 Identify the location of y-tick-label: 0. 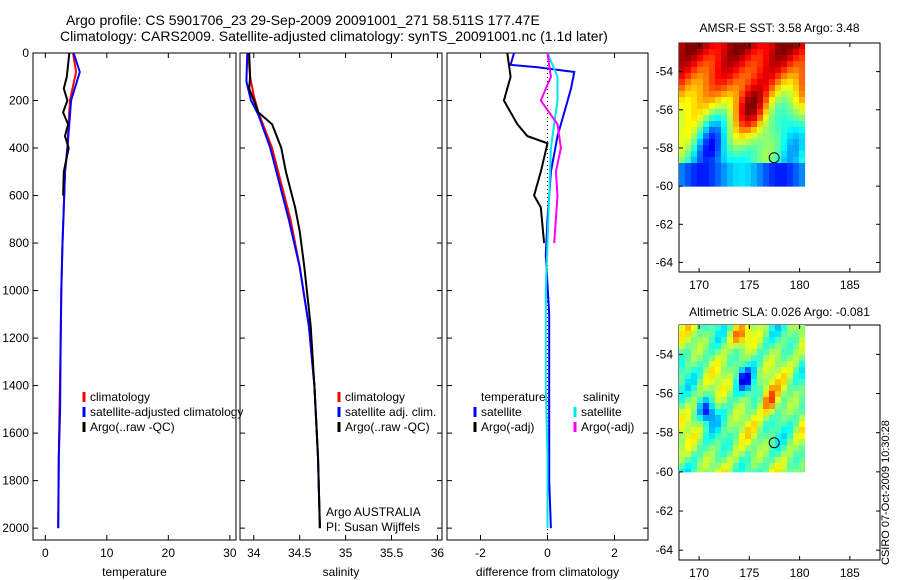
(25, 53).